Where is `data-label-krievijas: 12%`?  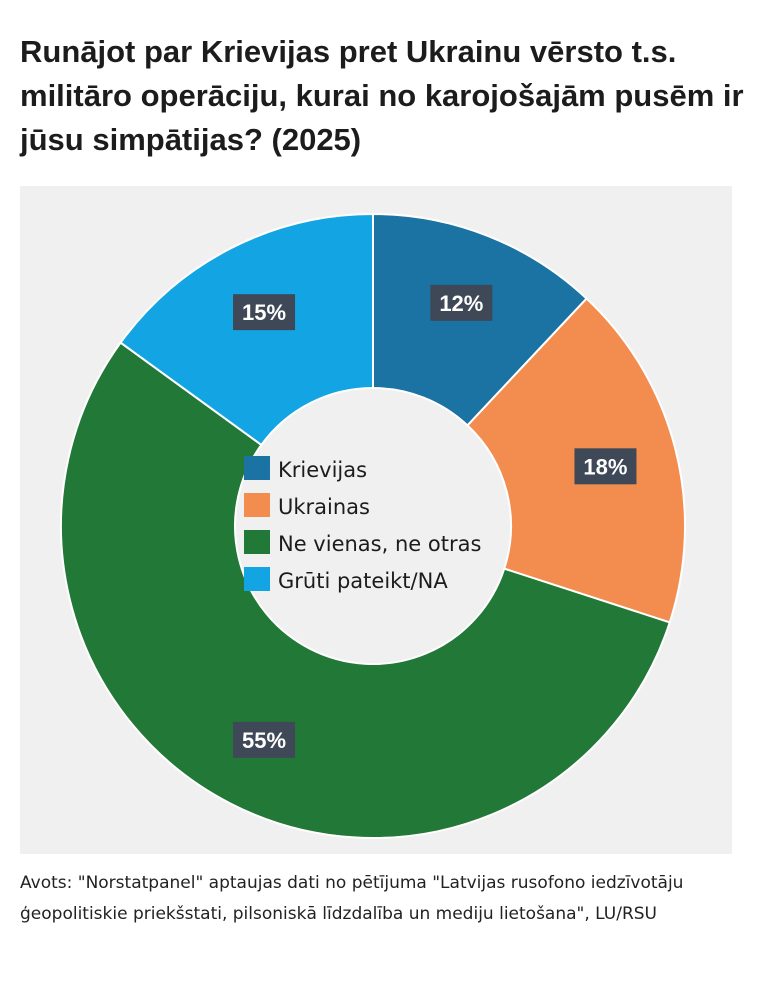 data-label-krievijas: 12% is located at coordinates (461, 302).